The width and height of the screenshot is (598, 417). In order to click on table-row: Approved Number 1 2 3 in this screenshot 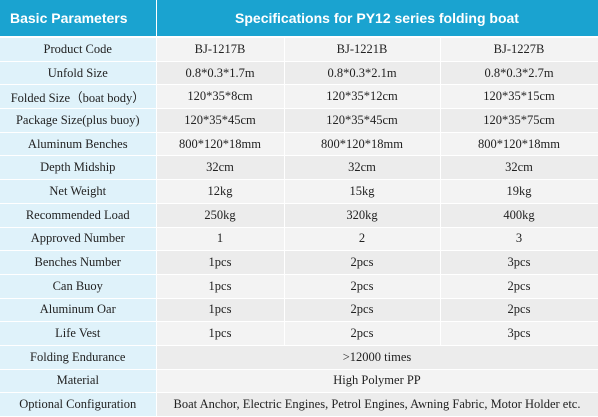, I will do `click(299, 239)`.